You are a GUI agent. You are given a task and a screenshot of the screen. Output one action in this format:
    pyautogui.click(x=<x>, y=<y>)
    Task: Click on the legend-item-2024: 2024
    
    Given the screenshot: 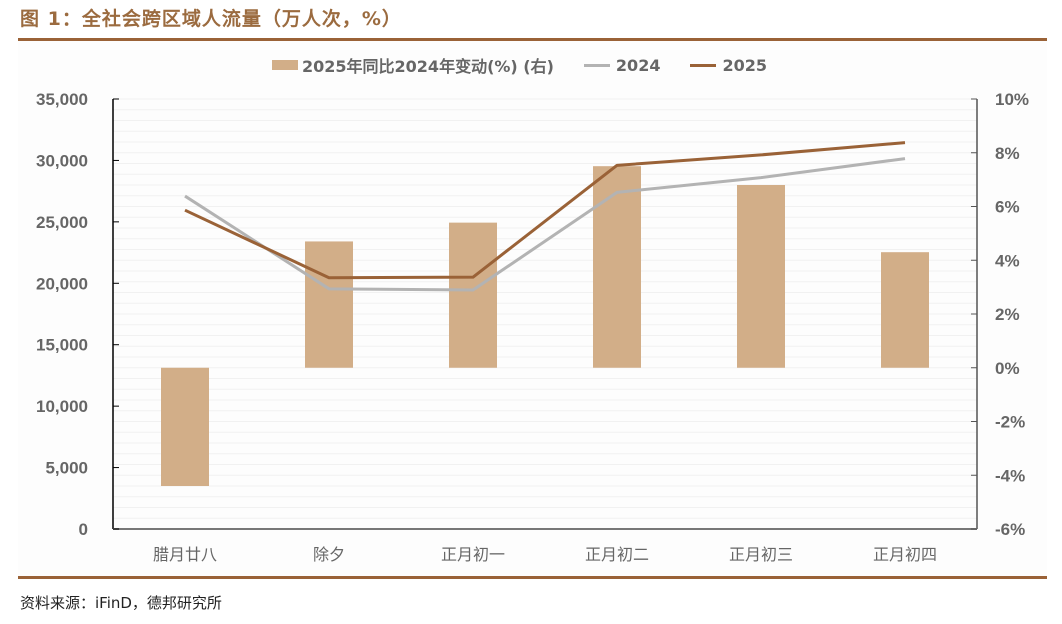 What is the action you would take?
    pyautogui.click(x=622, y=65)
    